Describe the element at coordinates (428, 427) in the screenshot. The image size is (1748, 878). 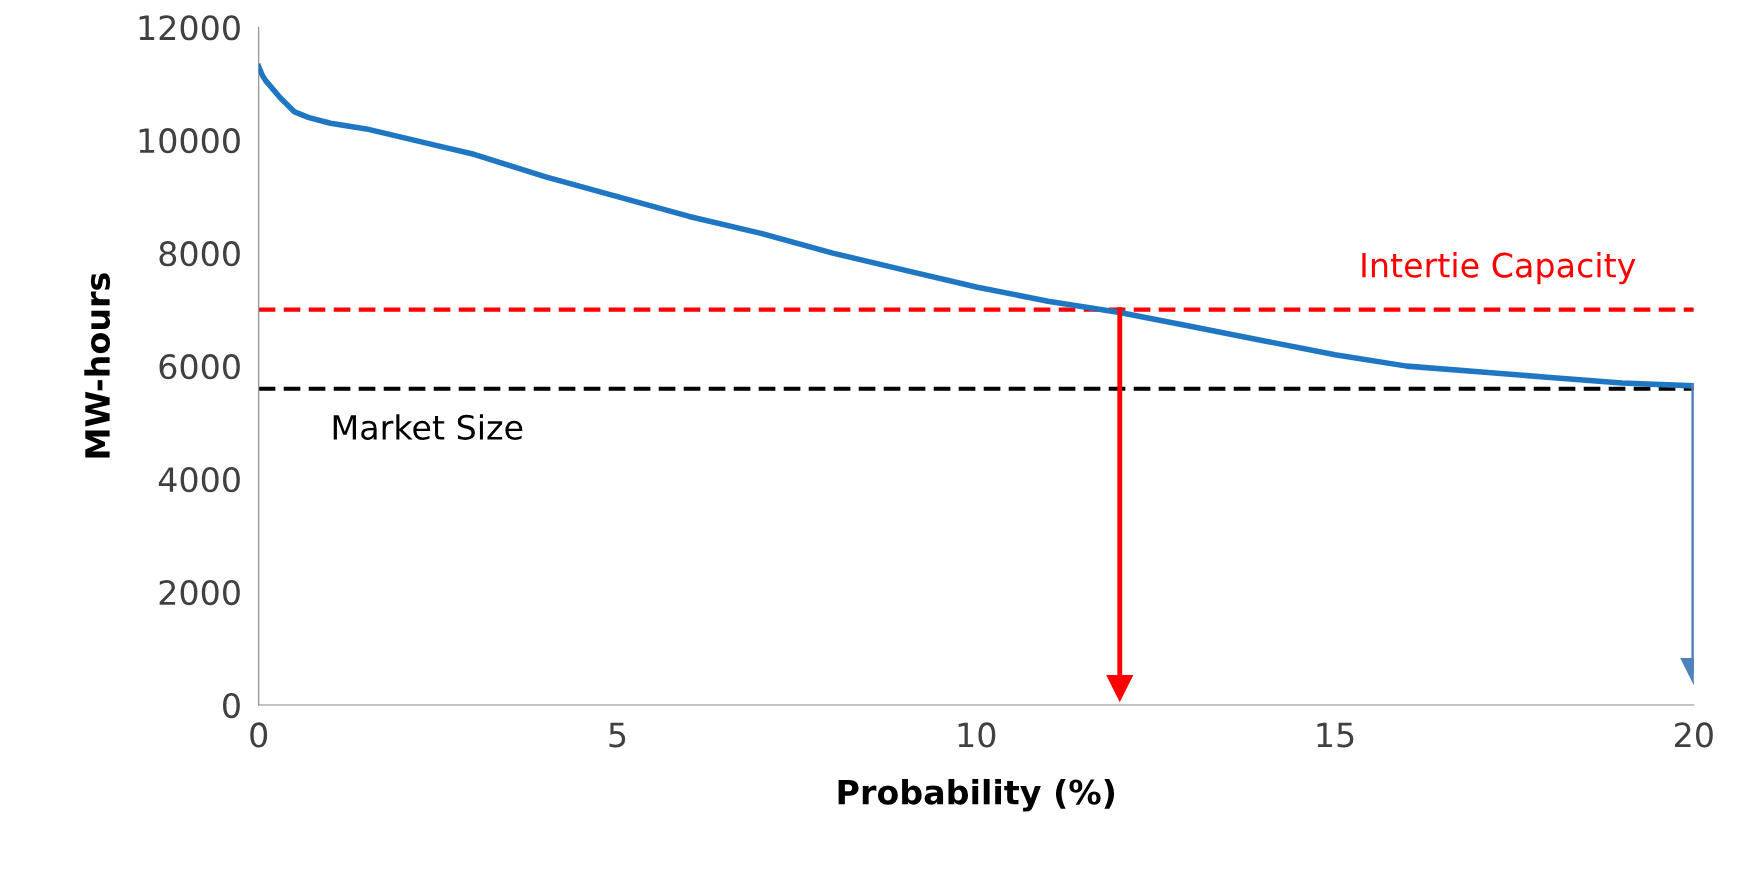
I see `ref-line-label: Market Size` at that location.